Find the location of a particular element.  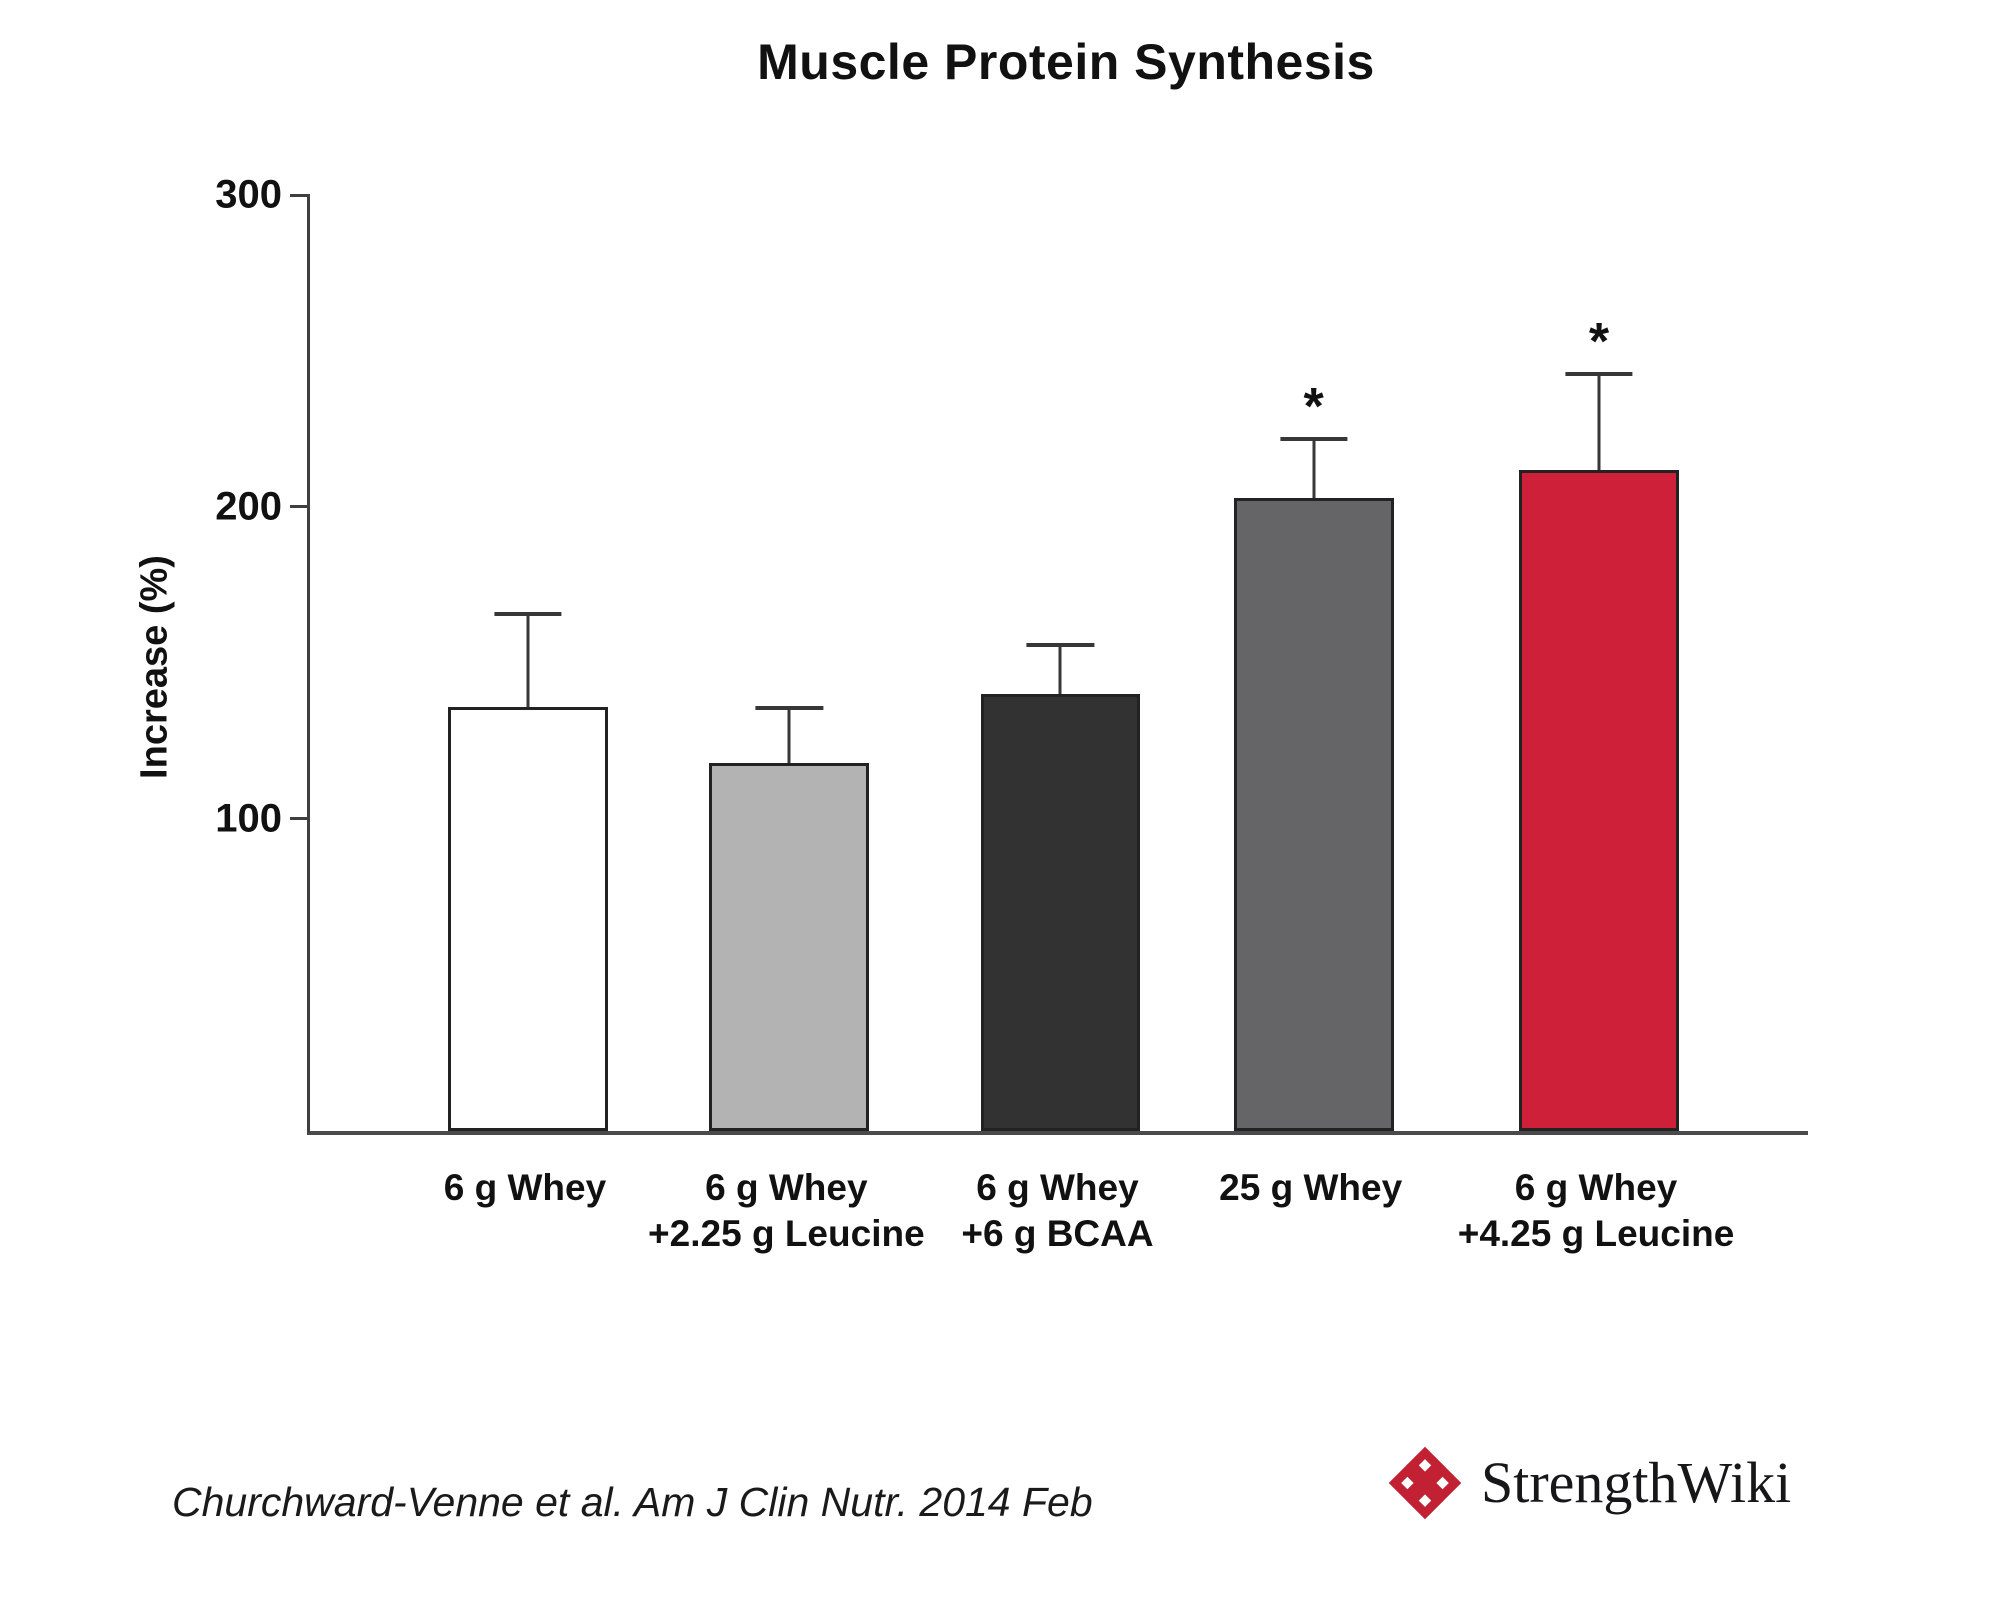

x-tick-label-4: 25 g Whey is located at coordinates (1310, 1188).